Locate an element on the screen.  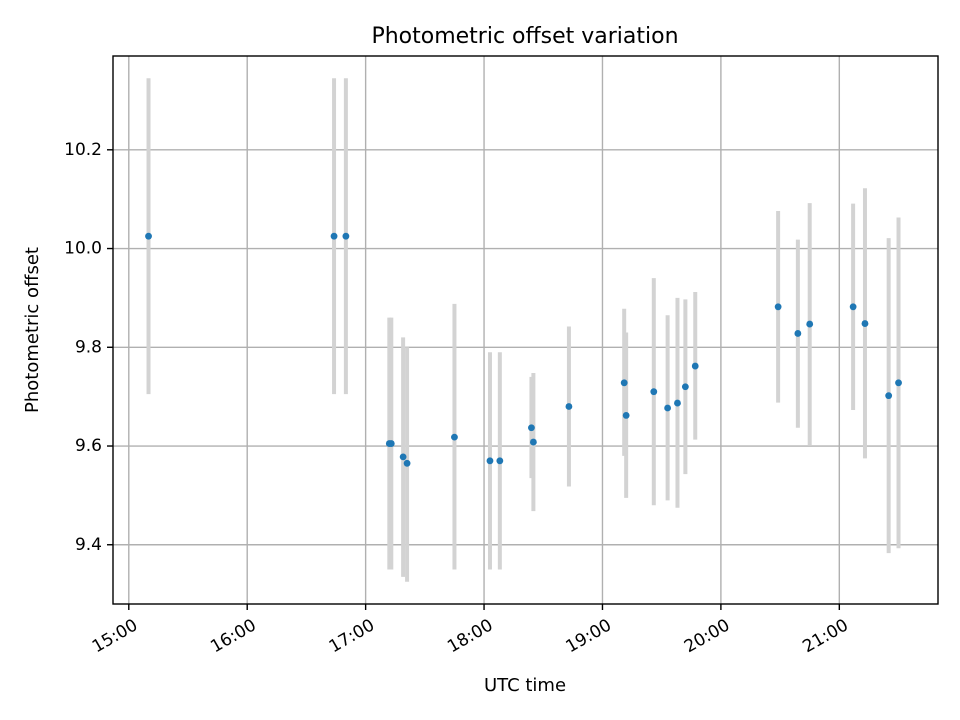
y-axis-label: Photometric offset is located at coordinates (32, 330).